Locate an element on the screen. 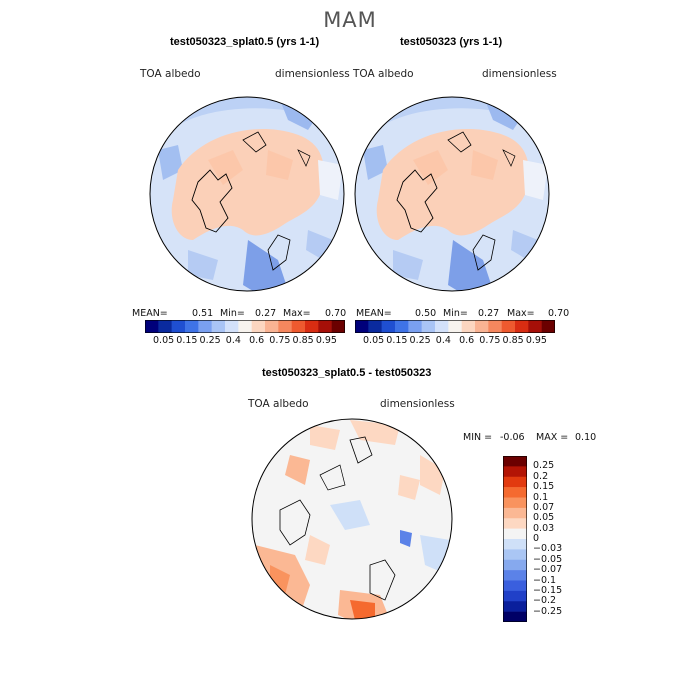 The width and height of the screenshot is (700, 700). panel-2-colorbar-tick-label: 0.4 is located at coordinates (443, 340).